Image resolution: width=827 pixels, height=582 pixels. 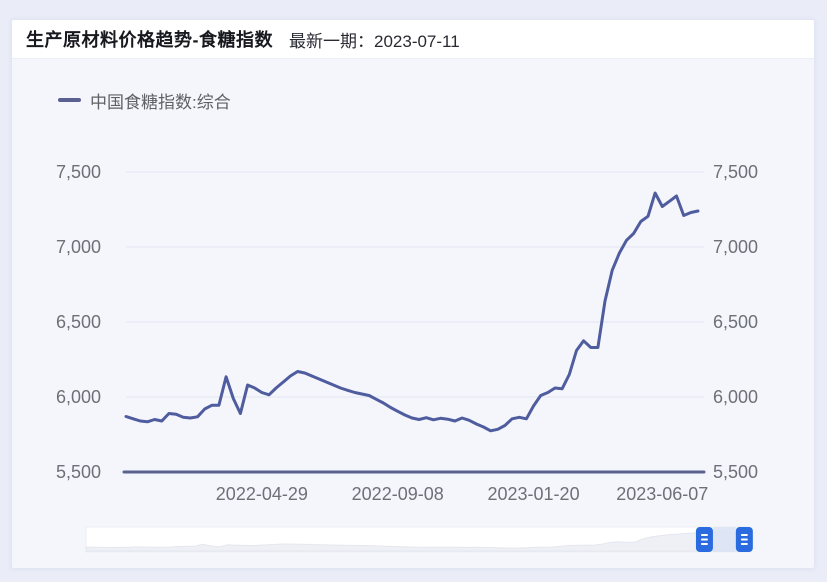 What do you see at coordinates (149, 40) in the screenshot?
I see `card-title: 生产原材料价格趋势-食糖指数` at bounding box center [149, 40].